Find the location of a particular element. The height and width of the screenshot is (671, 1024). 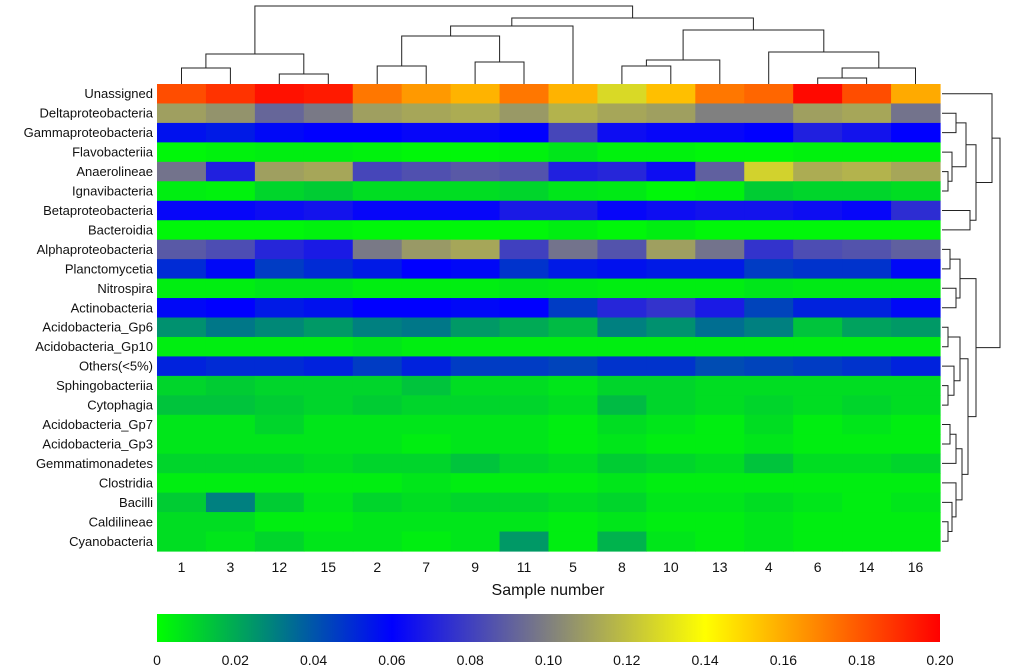

colorbar-tick-label: 0.14 is located at coordinates (704, 660).